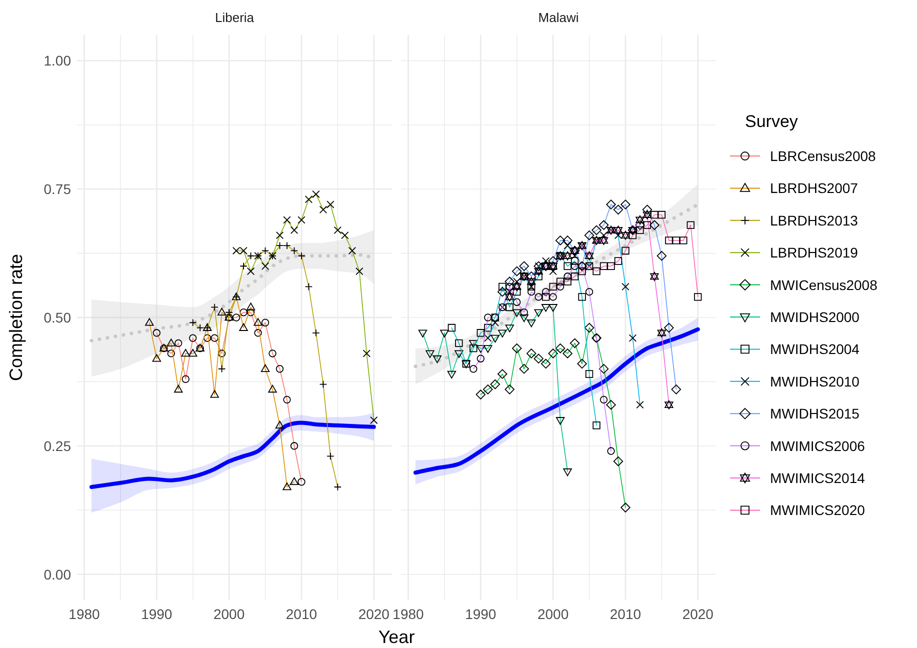 This screenshot has width=917, height=648. I want to click on y-tick-label: 0.75, so click(58, 189).